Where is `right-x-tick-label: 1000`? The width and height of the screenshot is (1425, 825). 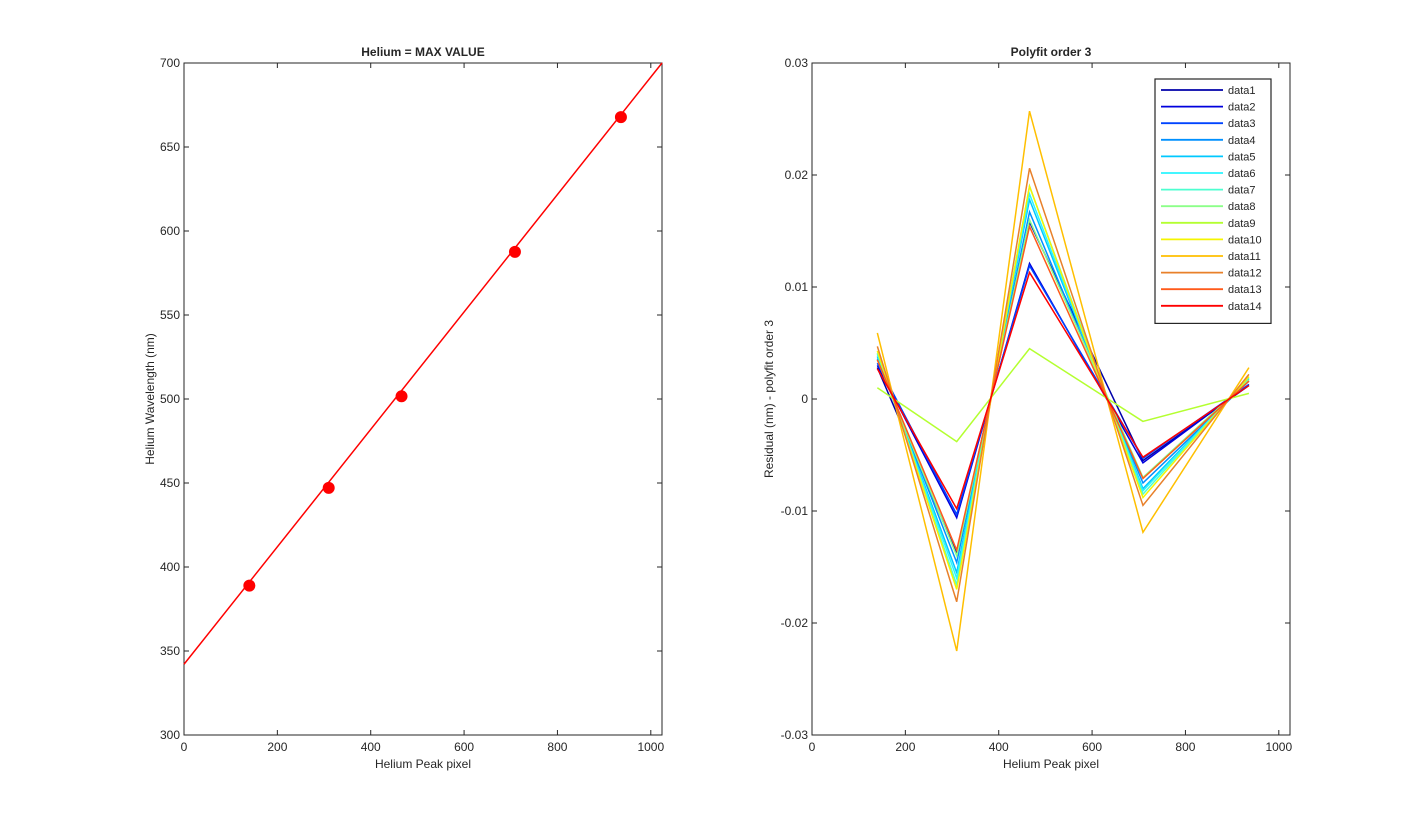
right-x-tick-label: 1000 is located at coordinates (1278, 747).